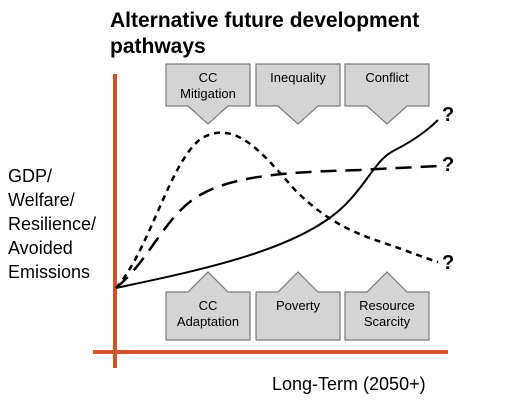 The image size is (524, 401). I want to click on pressure-box-conflict, so click(387, 94).